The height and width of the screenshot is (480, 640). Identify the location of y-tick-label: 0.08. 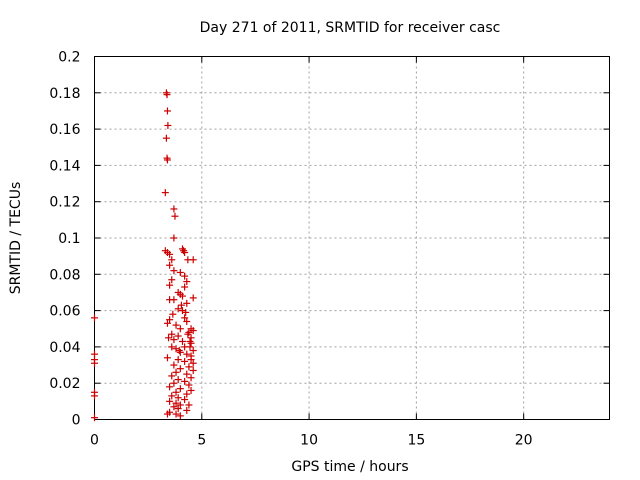
(64, 275).